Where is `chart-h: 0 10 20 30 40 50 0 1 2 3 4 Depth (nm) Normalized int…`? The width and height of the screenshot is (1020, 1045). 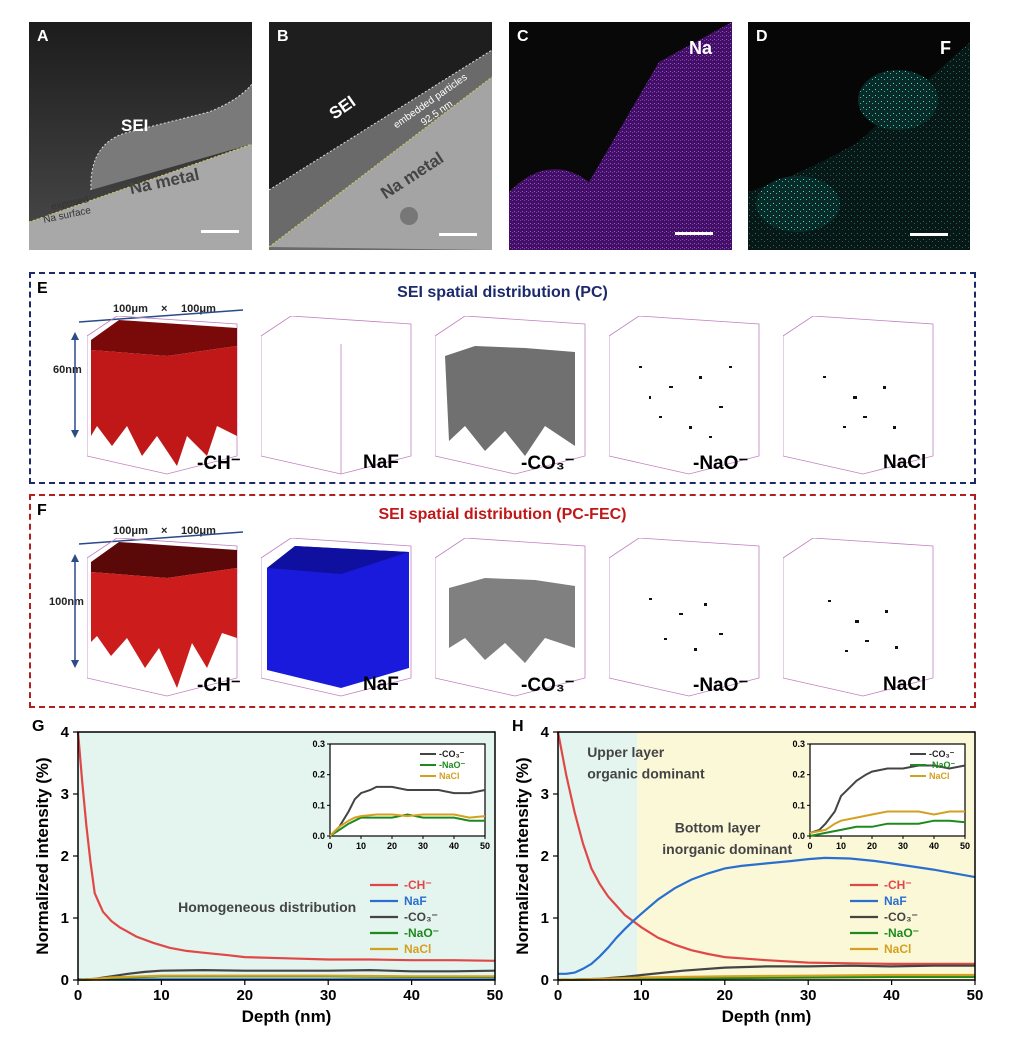 chart-h: 0 10 20 30 40 50 0 1 2 3 4 Depth (nm) Normalized int… is located at coordinates (748, 875).